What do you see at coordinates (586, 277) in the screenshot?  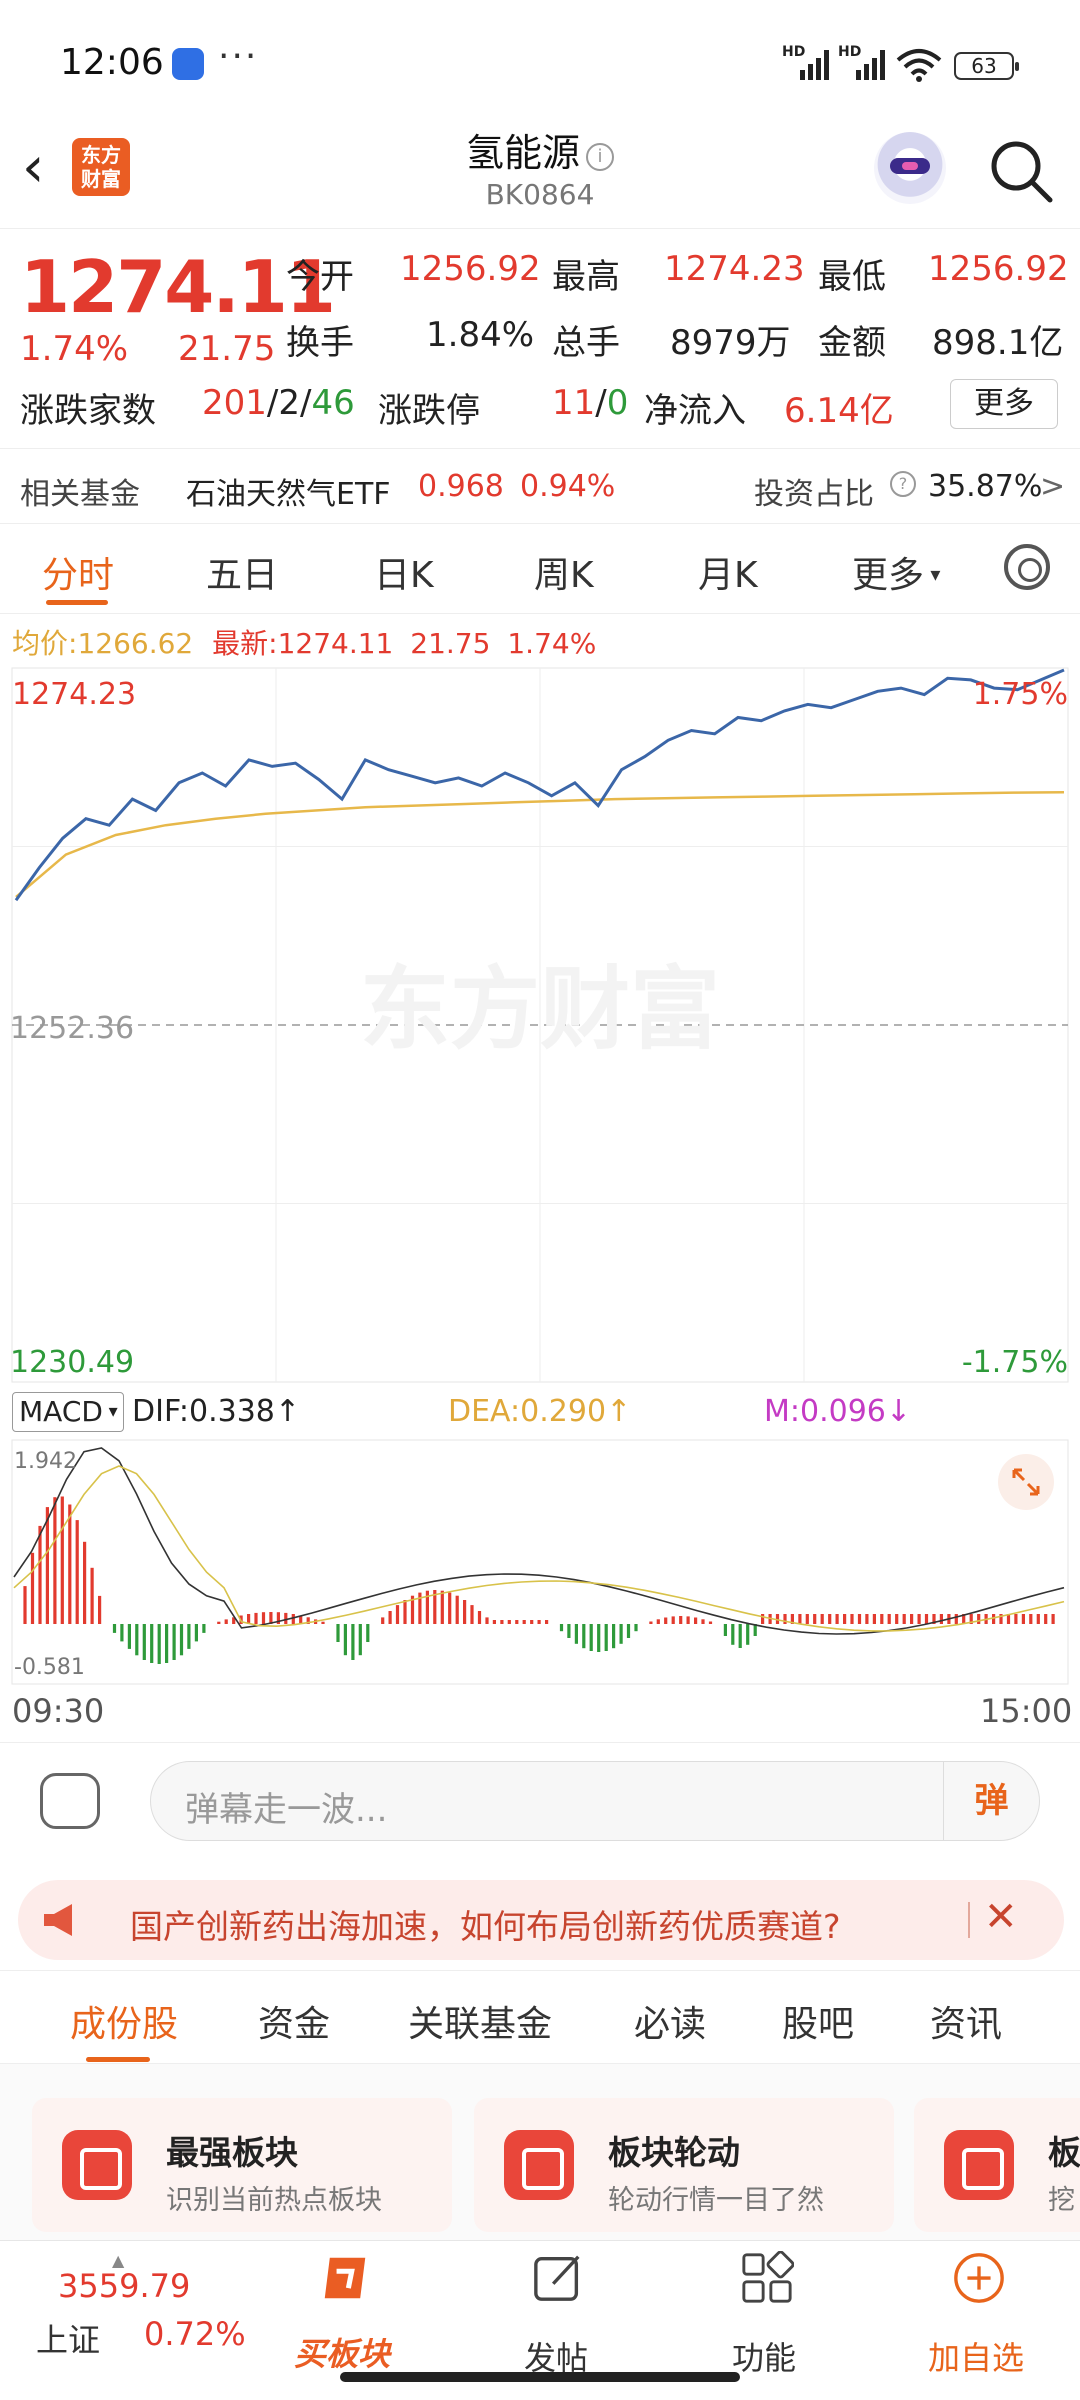 I see `high-label: 最高` at bounding box center [586, 277].